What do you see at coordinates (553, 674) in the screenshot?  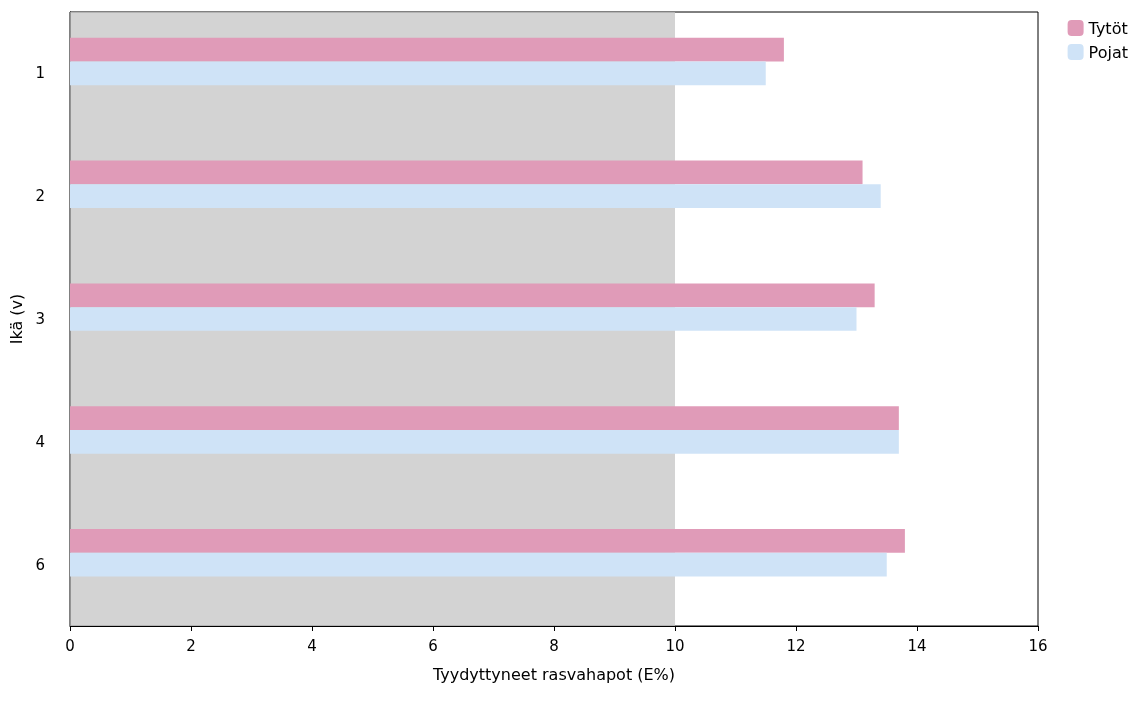 I see `x-axis-title: Tyydyttyneet rasvahapot (E%)` at bounding box center [553, 674].